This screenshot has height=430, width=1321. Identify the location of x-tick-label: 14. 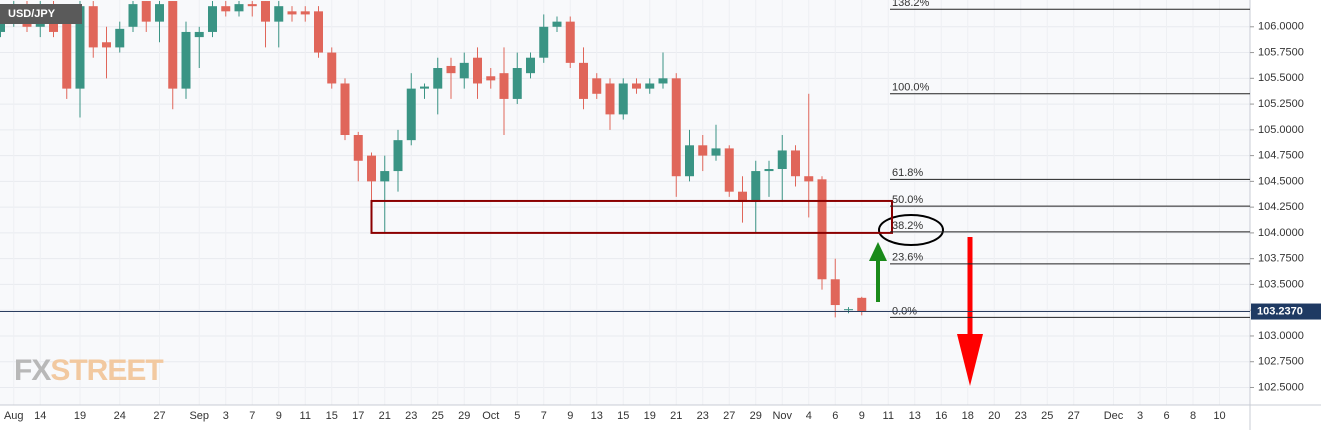
(40, 416).